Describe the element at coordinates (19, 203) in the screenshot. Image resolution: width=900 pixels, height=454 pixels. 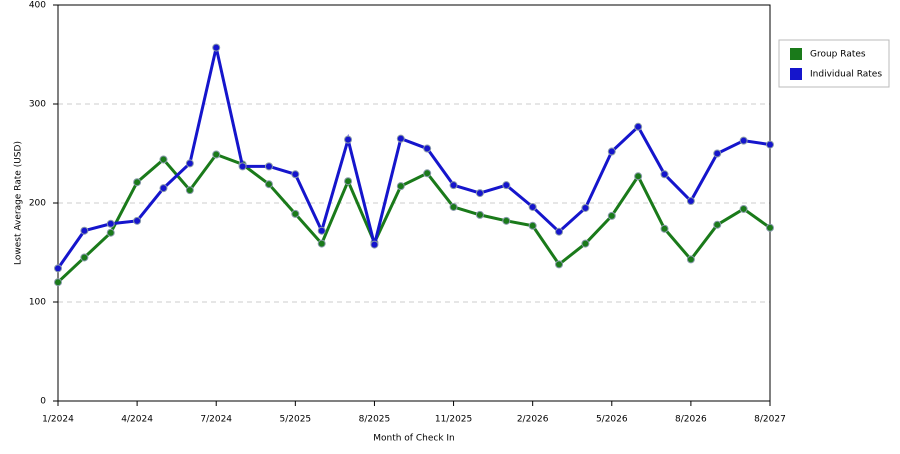
I see `y-axis-label: Lowest Average Rate (USD)` at that location.